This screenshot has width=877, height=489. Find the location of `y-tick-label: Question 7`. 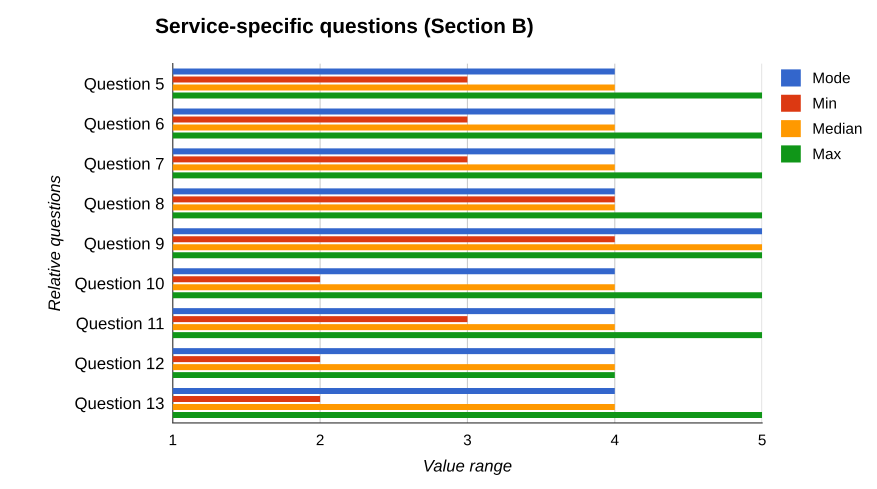

y-tick-label: Question 7 is located at coordinates (124, 165).